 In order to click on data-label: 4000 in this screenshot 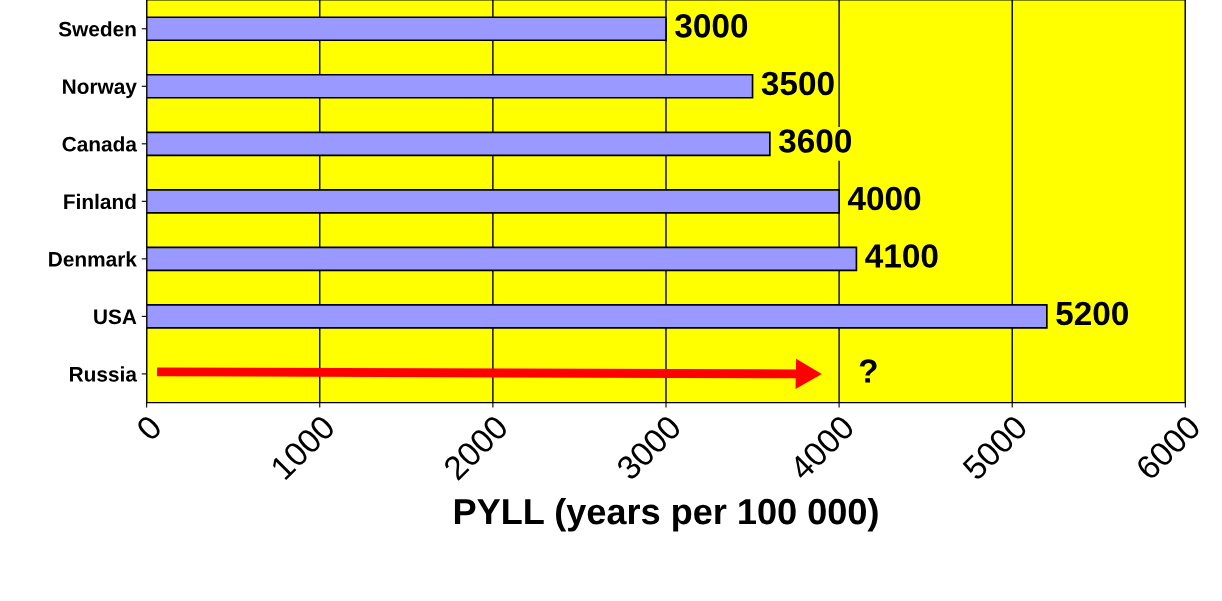, I will do `click(884, 198)`.